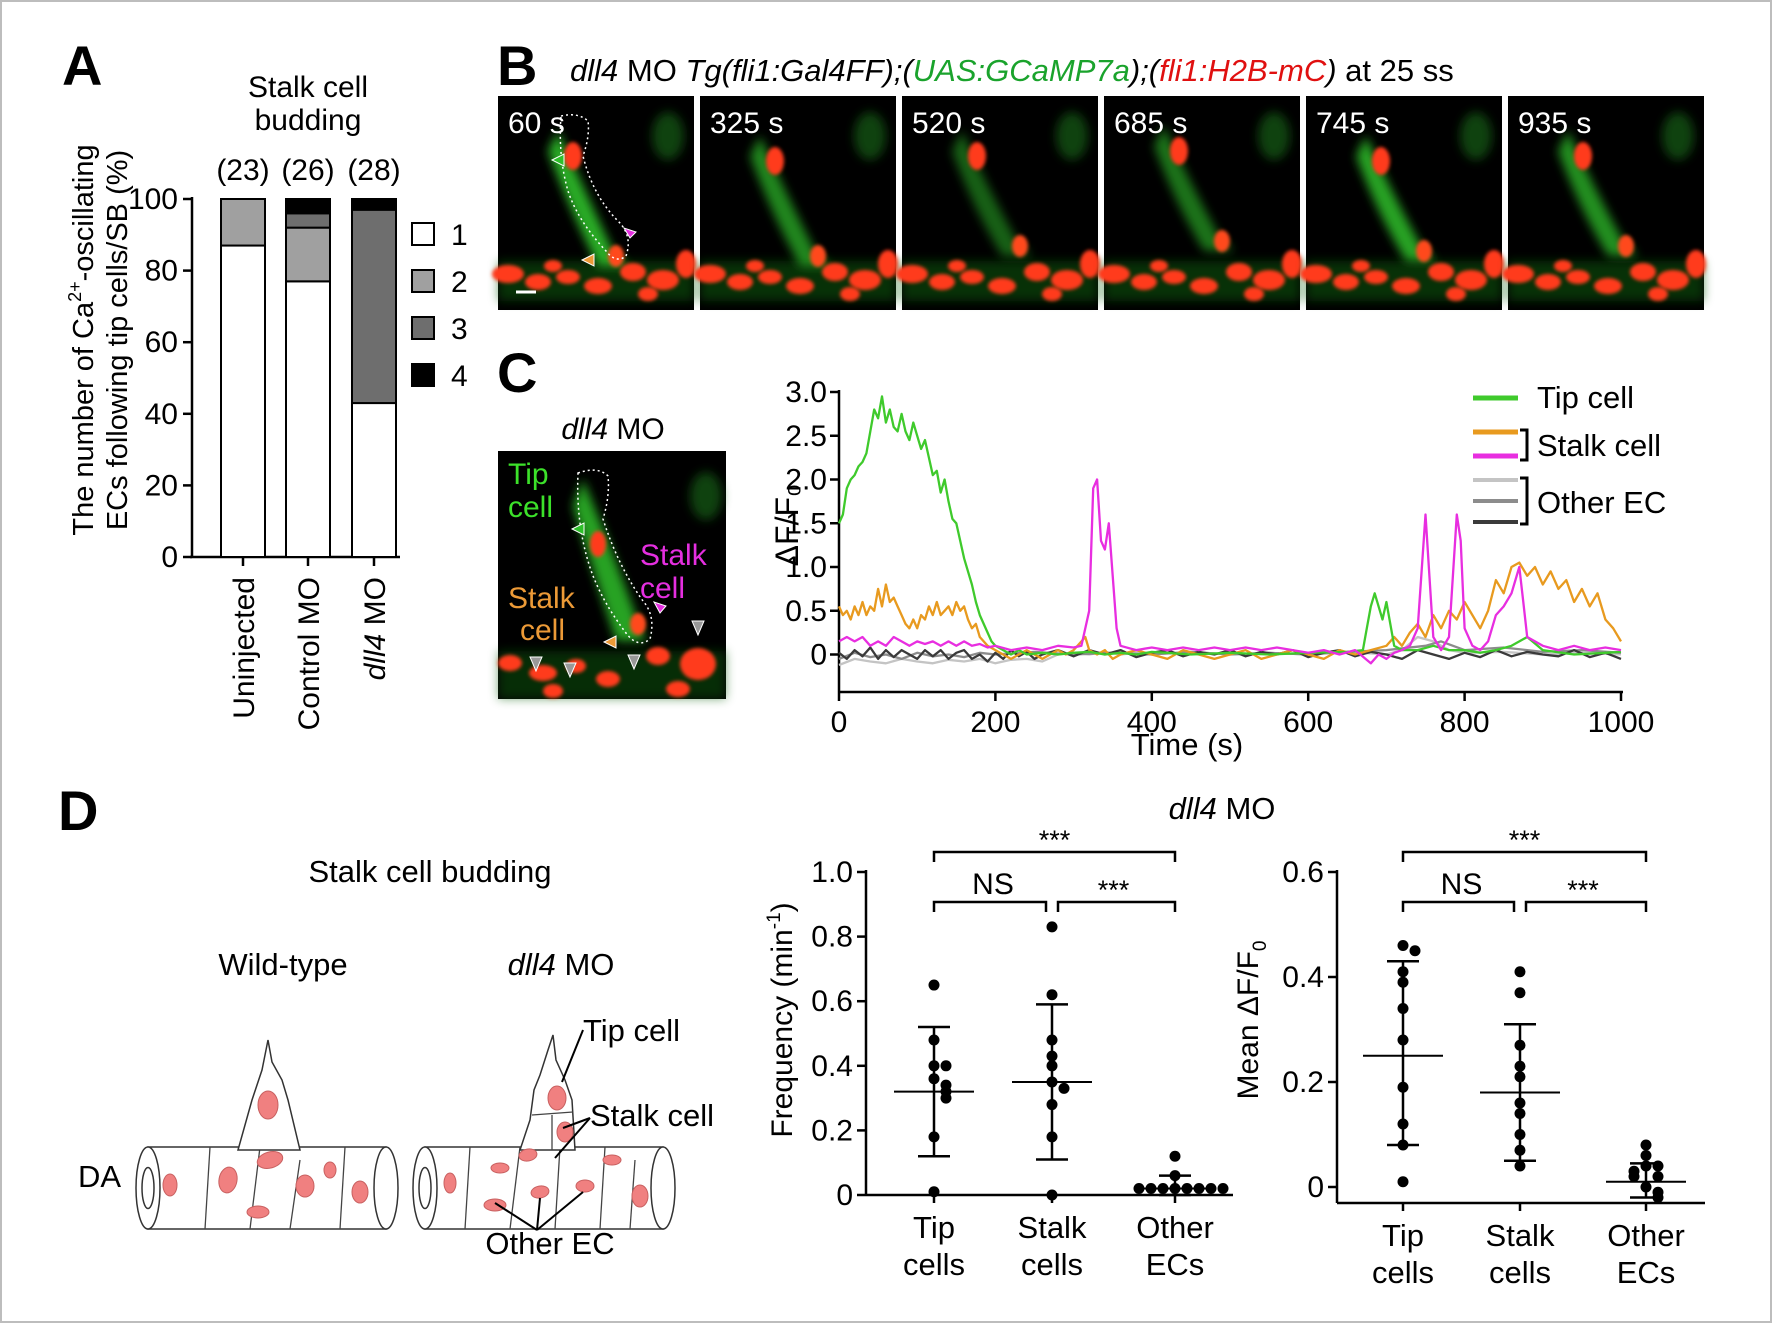 Image resolution: width=1772 pixels, height=1323 pixels. I want to click on bracket-stalk-vs-other, so click(1586, 906).